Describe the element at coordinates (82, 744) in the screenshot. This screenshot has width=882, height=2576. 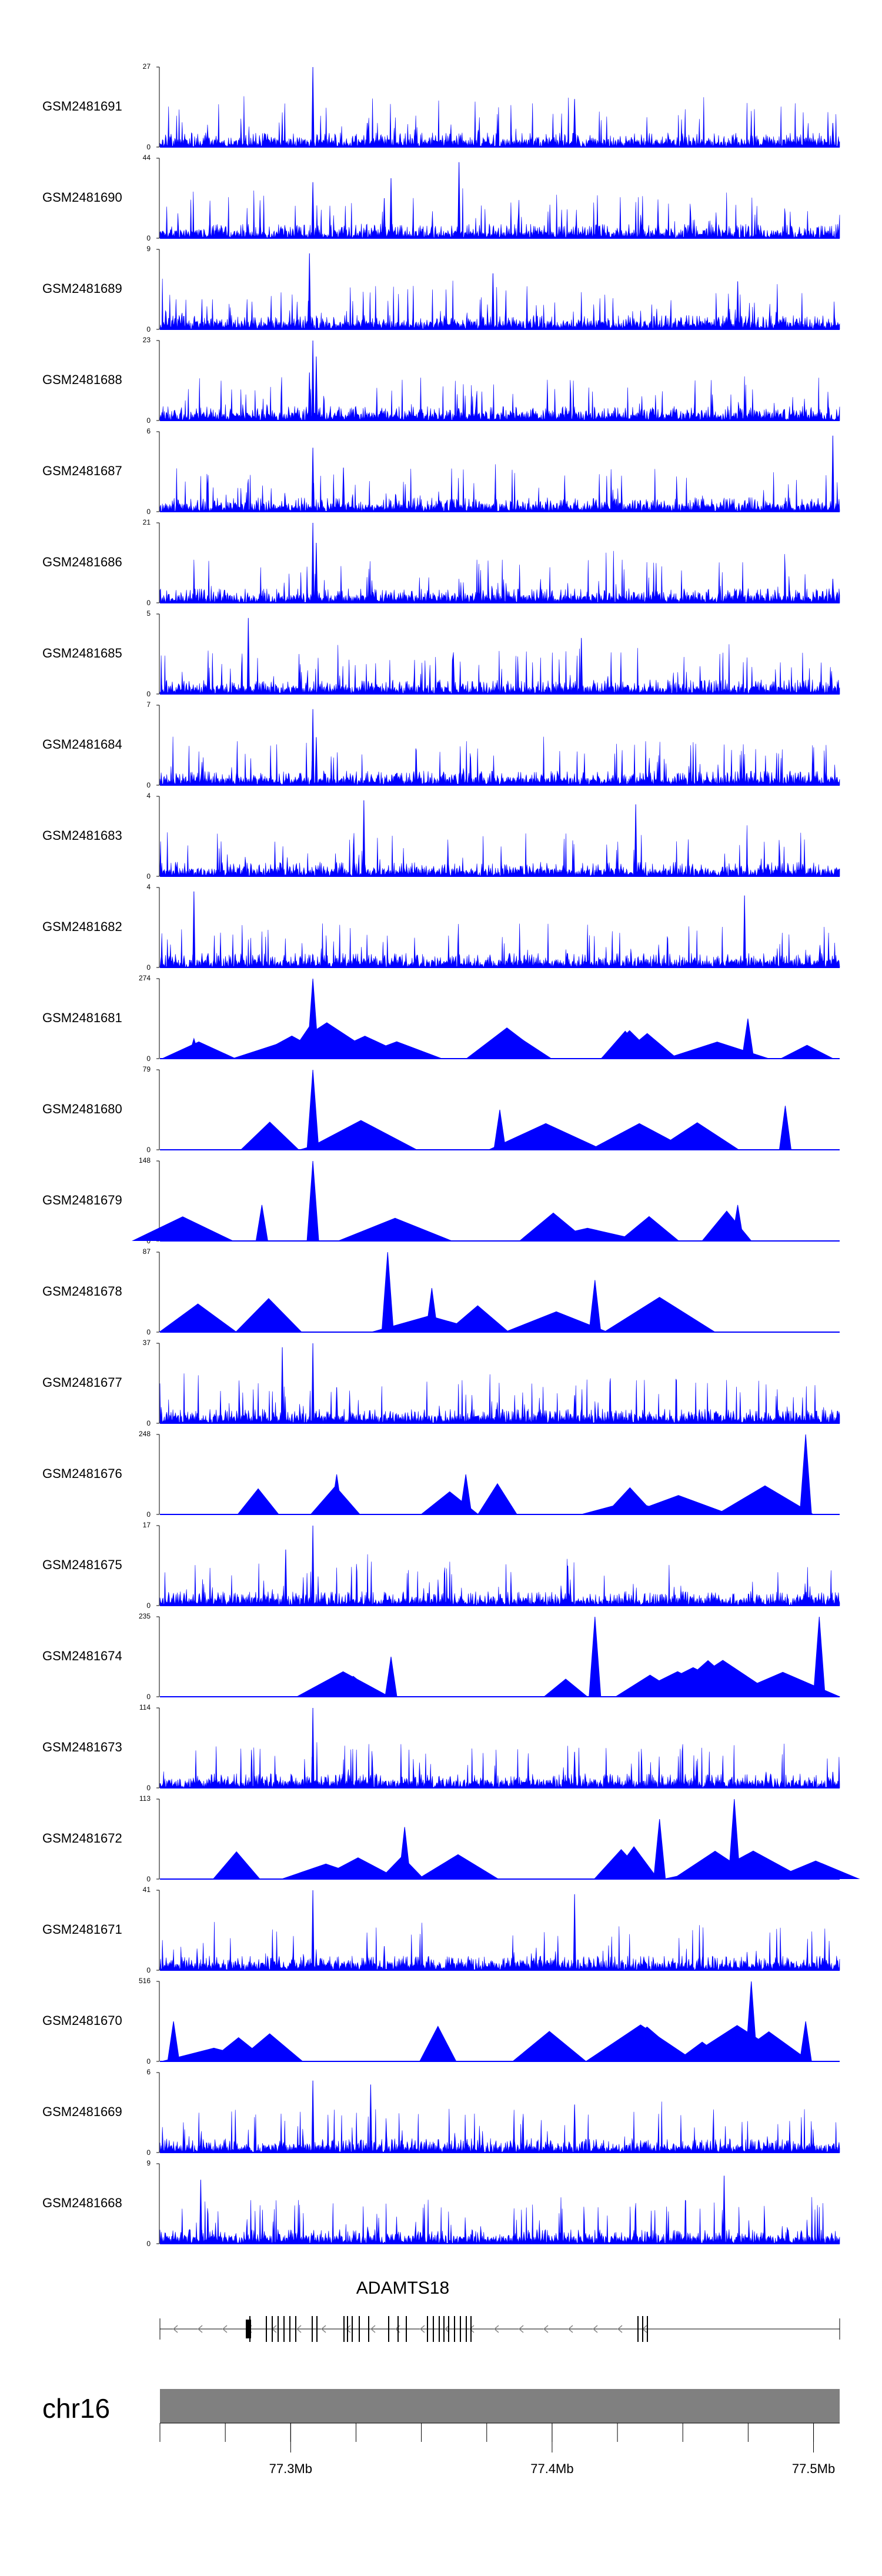
I see `track-label: GSM2481684` at that location.